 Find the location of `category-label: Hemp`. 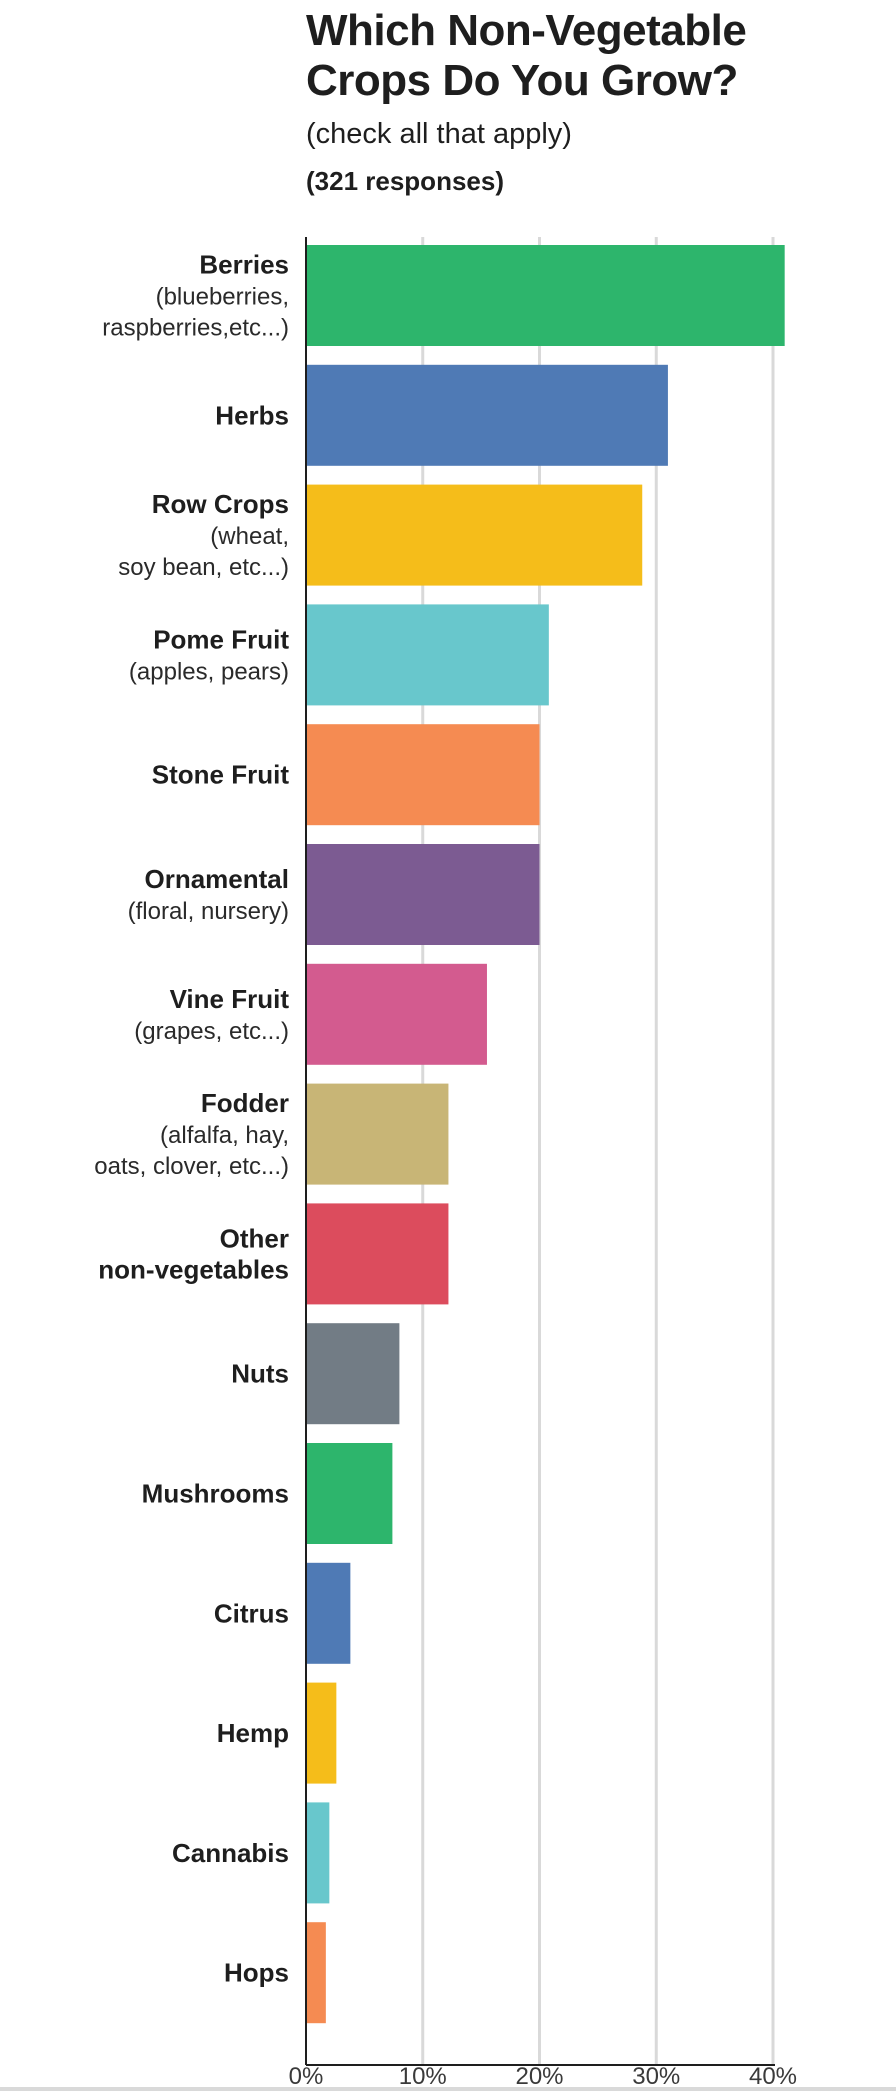

category-label: Hemp is located at coordinates (253, 1733).